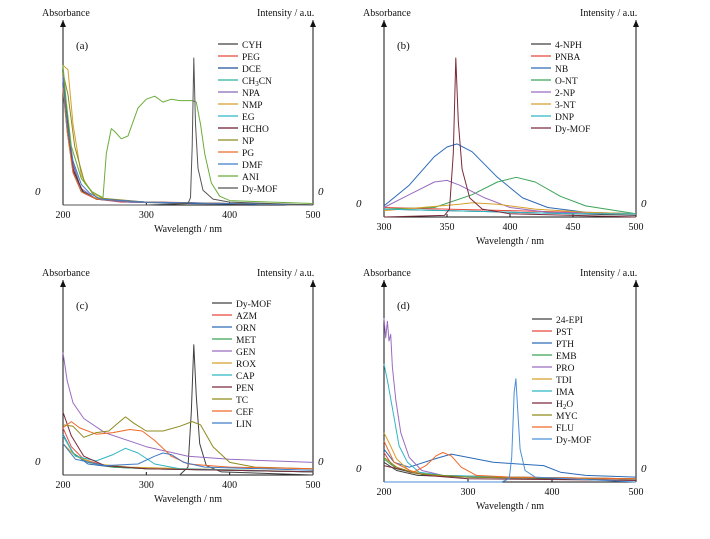 The image size is (710, 539). What do you see at coordinates (244, 425) in the screenshot?
I see `legend-label-lin: LIN` at bounding box center [244, 425].